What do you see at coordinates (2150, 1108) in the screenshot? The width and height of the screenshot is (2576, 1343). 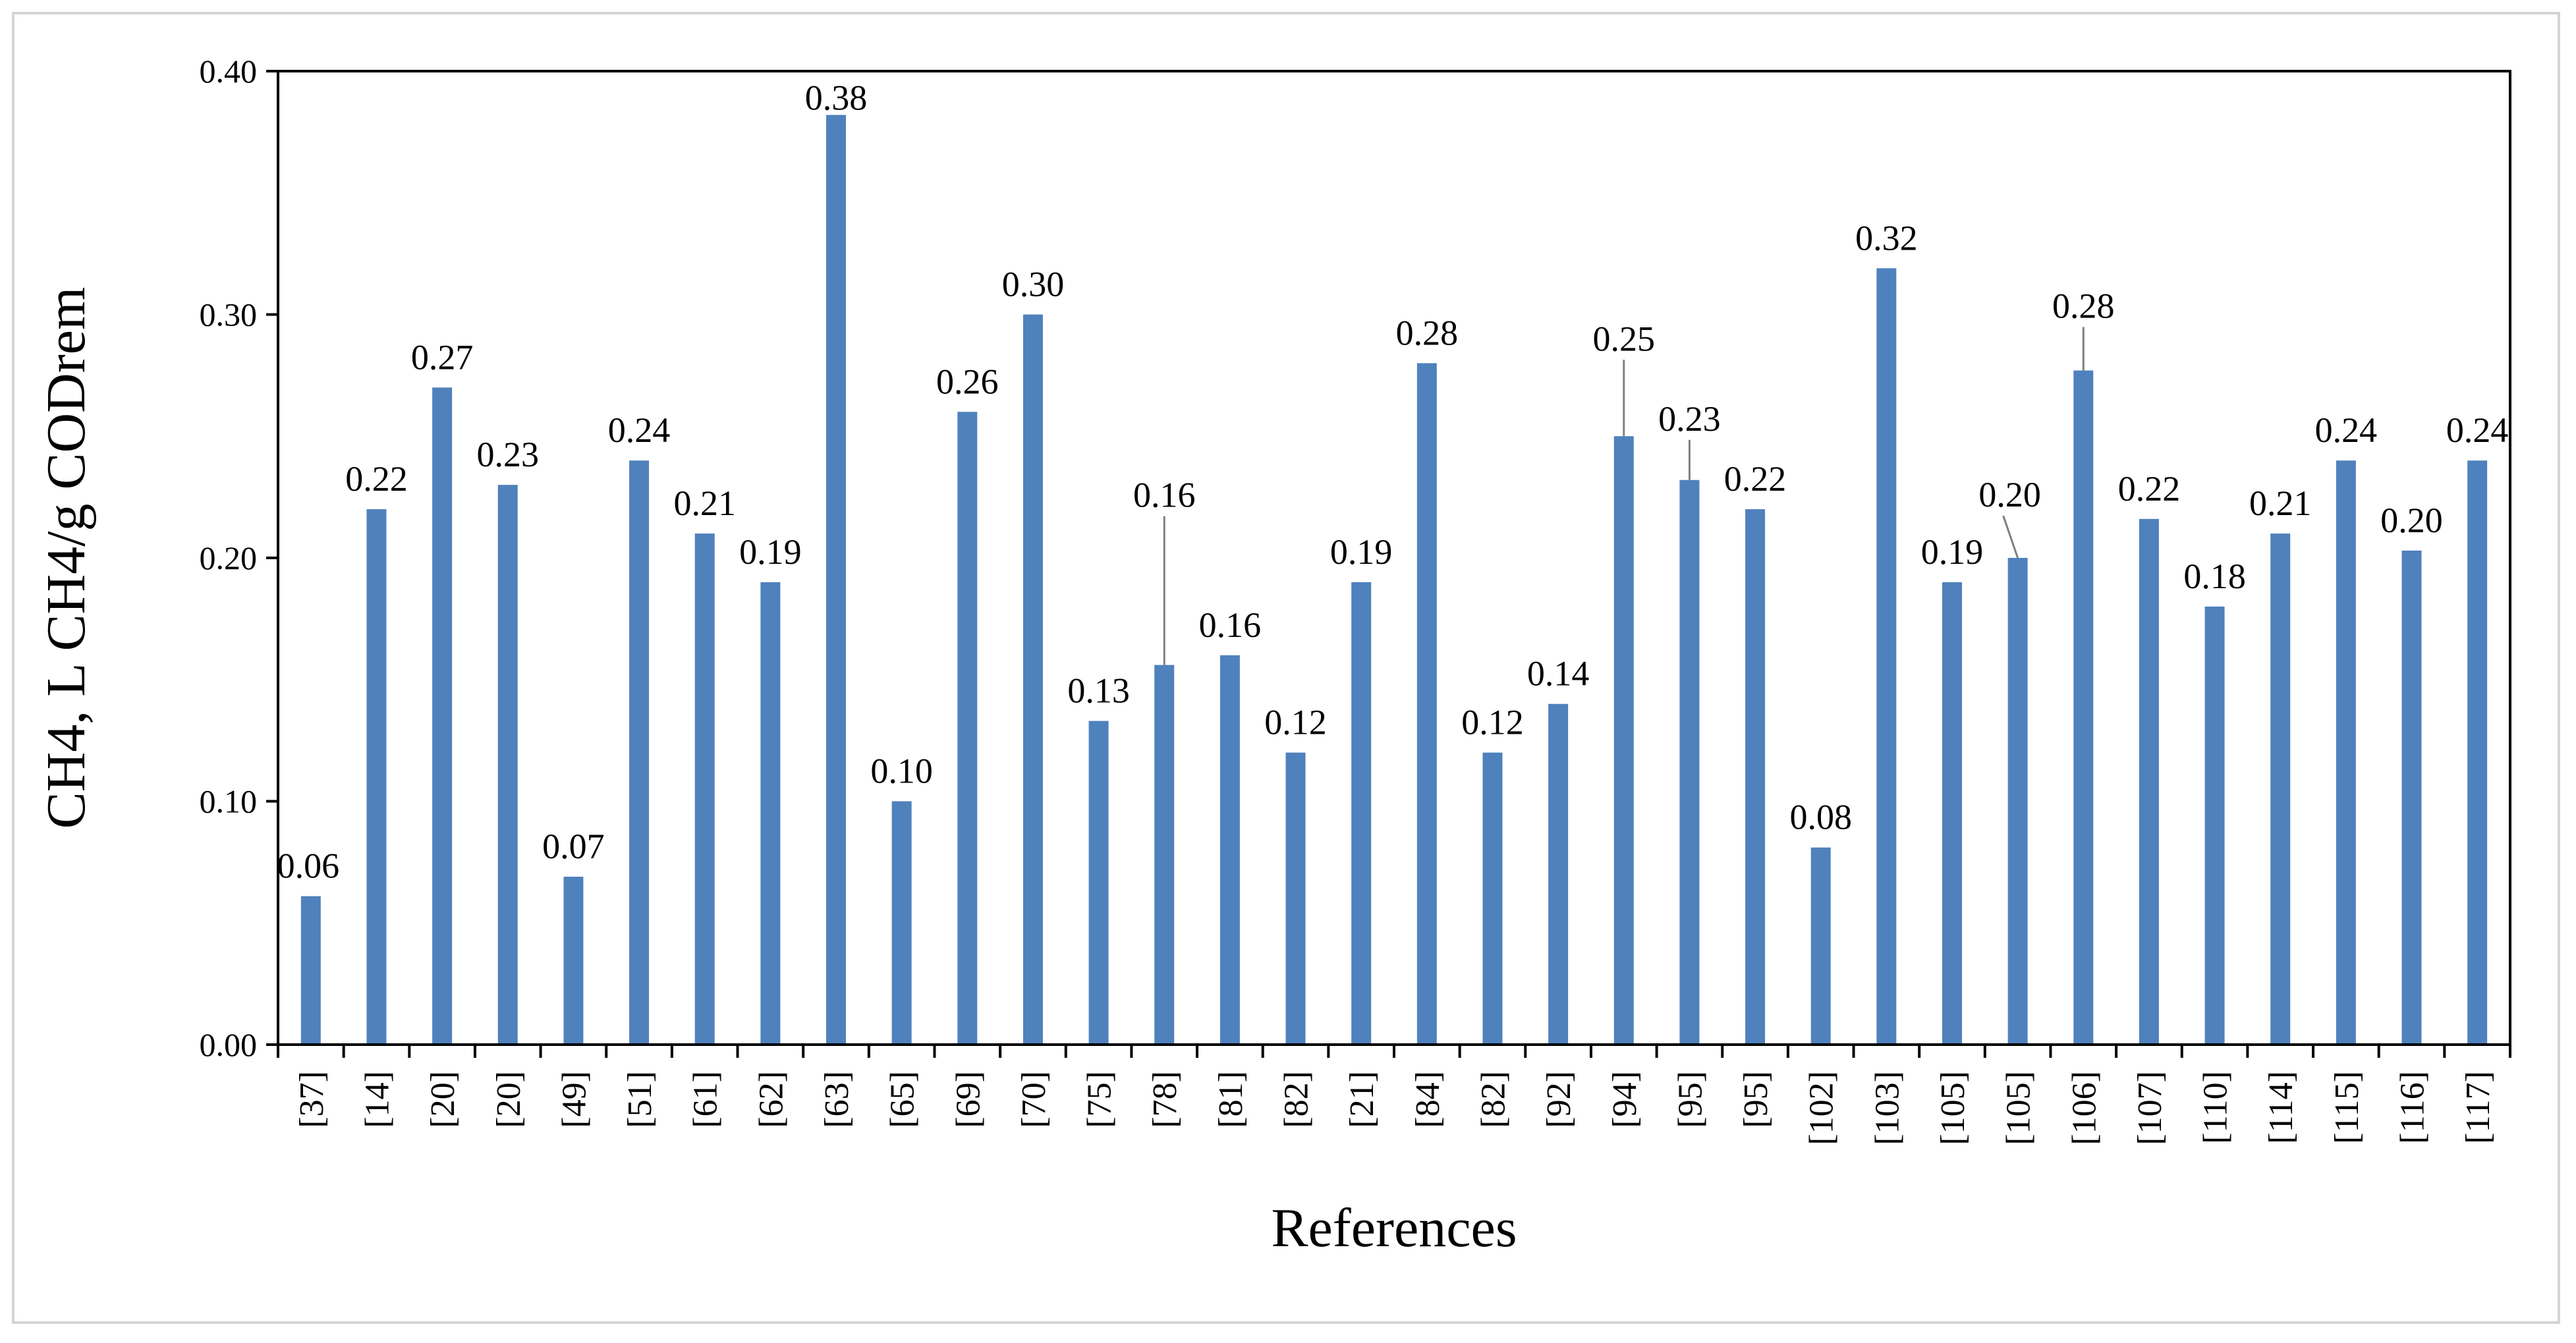 I see `x-tick-label: [107]` at bounding box center [2150, 1108].